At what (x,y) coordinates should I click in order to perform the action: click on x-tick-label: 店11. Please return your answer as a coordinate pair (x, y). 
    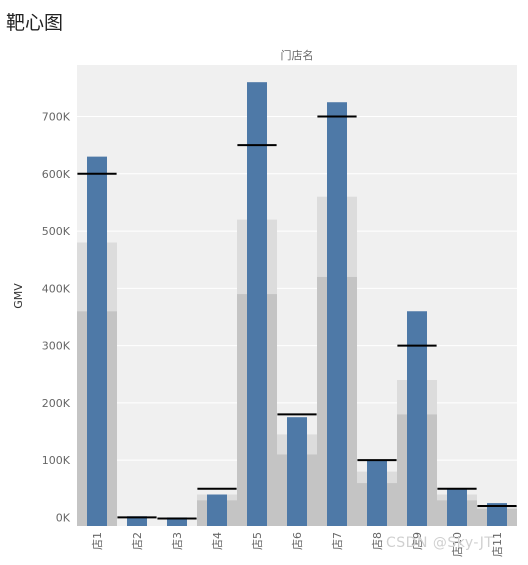
    Looking at the image, I should click on (497, 544).